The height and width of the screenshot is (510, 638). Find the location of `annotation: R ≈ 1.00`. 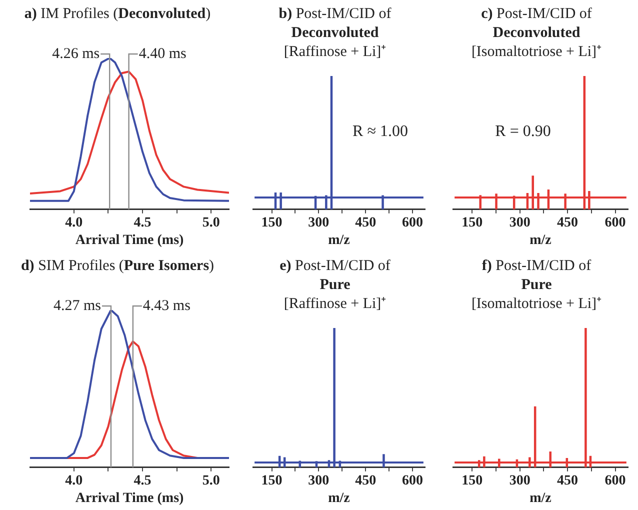

annotation: R ≈ 1.00 is located at coordinates (380, 131).